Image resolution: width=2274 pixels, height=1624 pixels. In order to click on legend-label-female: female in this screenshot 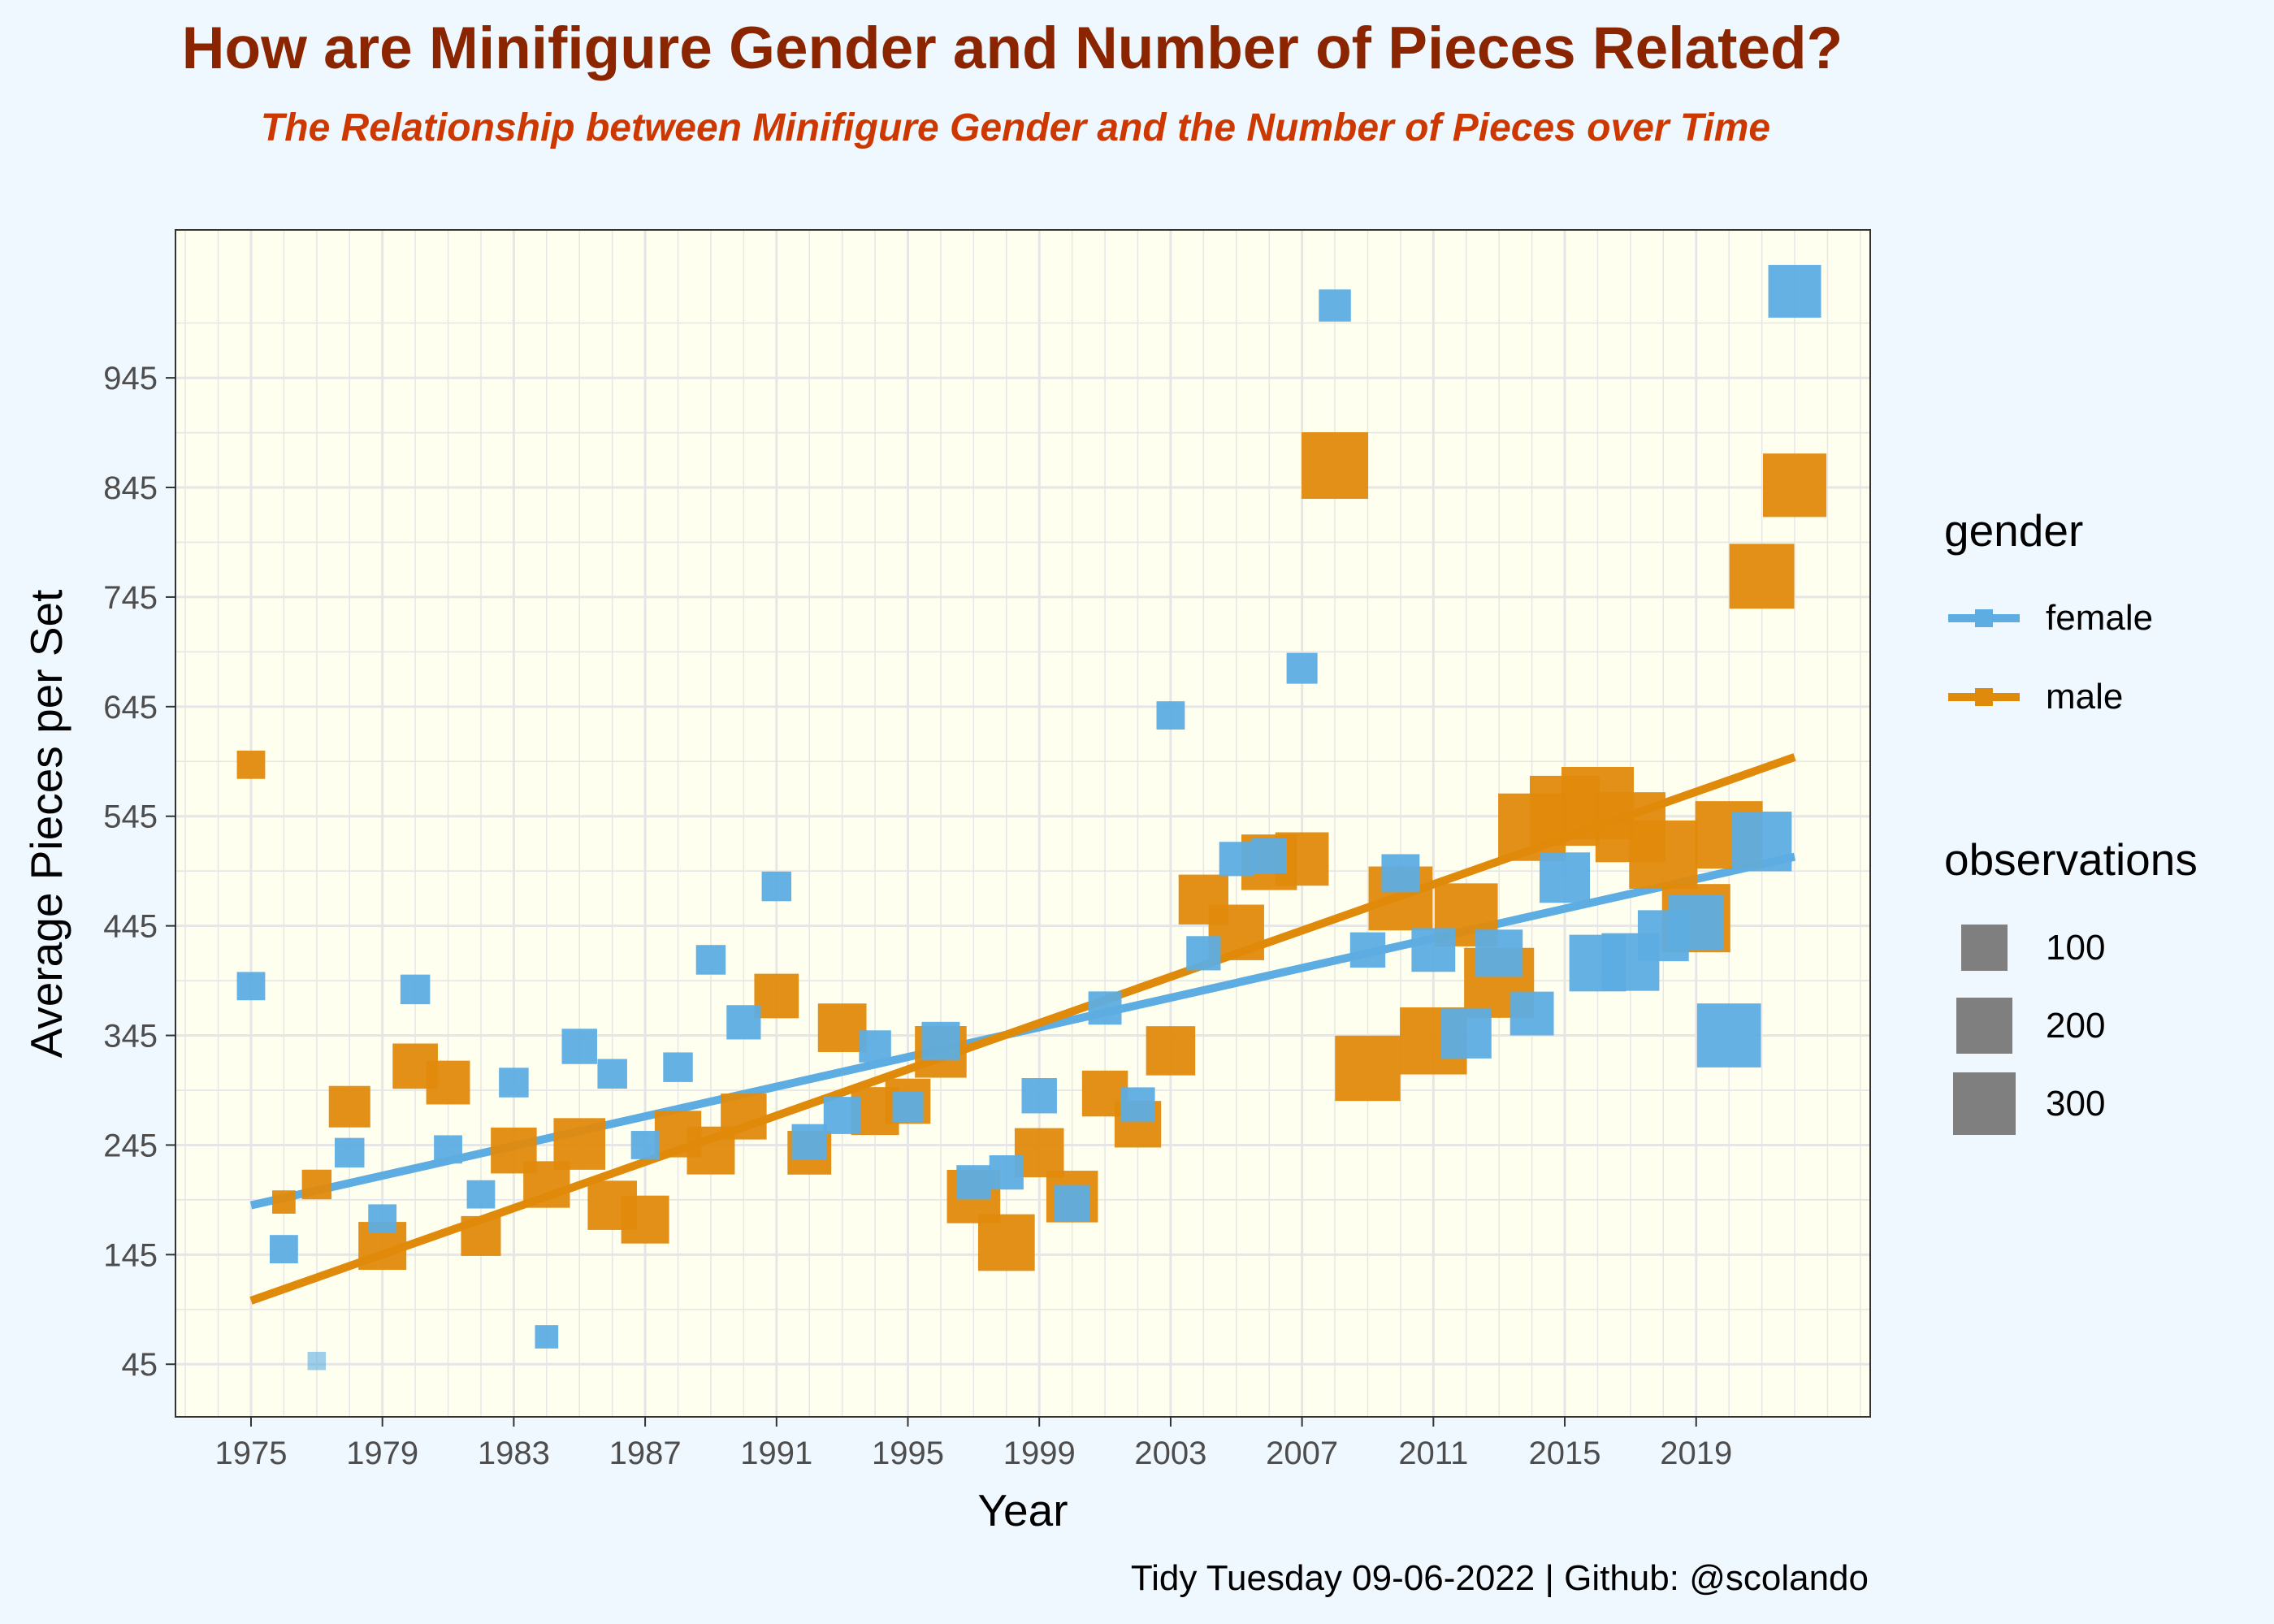, I will do `click(2099, 618)`.